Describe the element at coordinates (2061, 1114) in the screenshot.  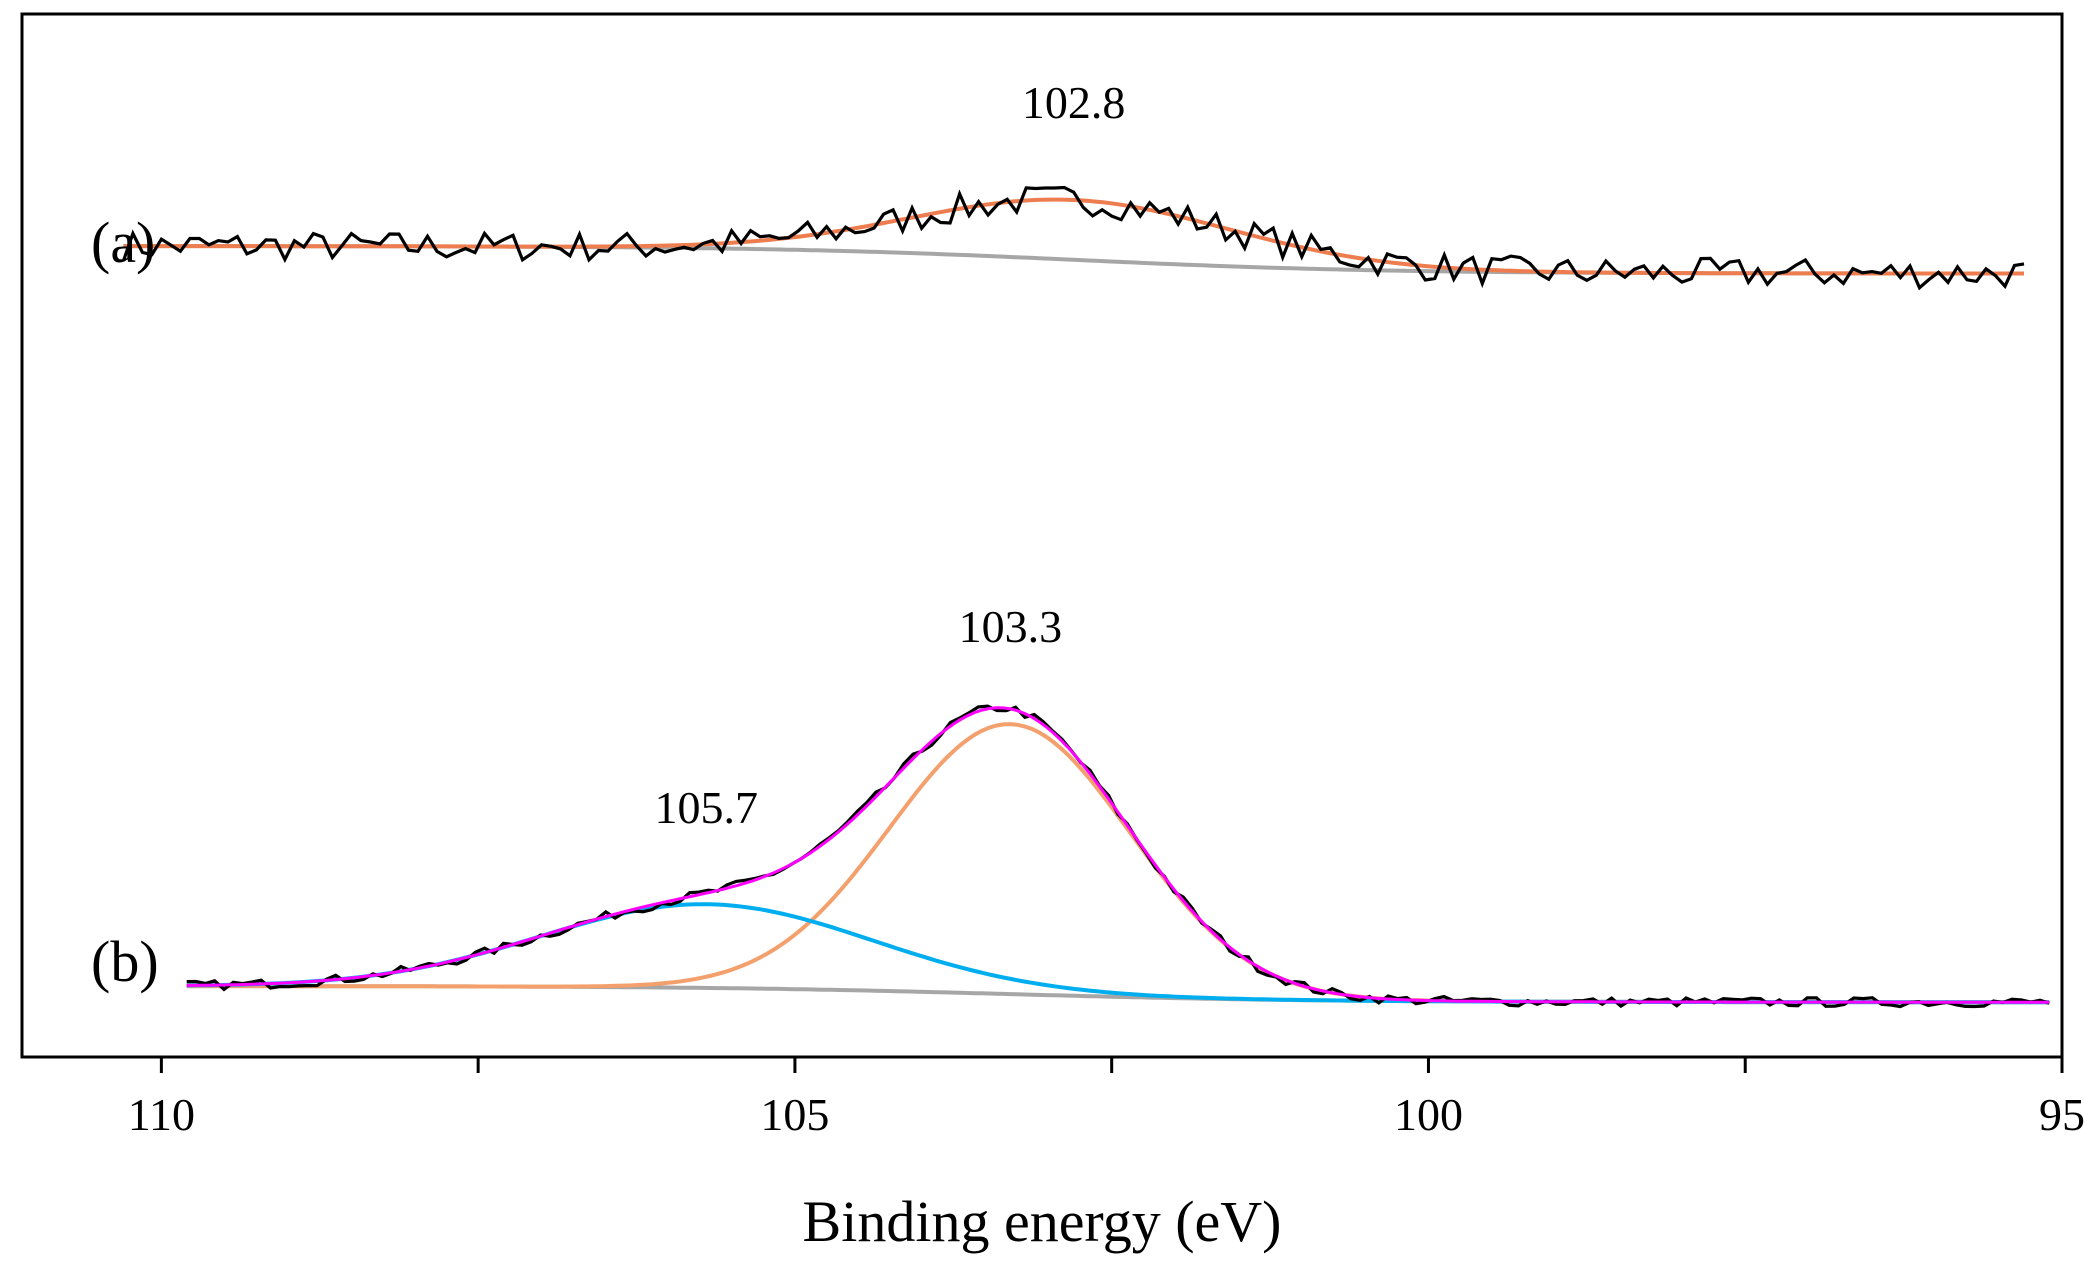
I see `x-tick-label: 95` at that location.